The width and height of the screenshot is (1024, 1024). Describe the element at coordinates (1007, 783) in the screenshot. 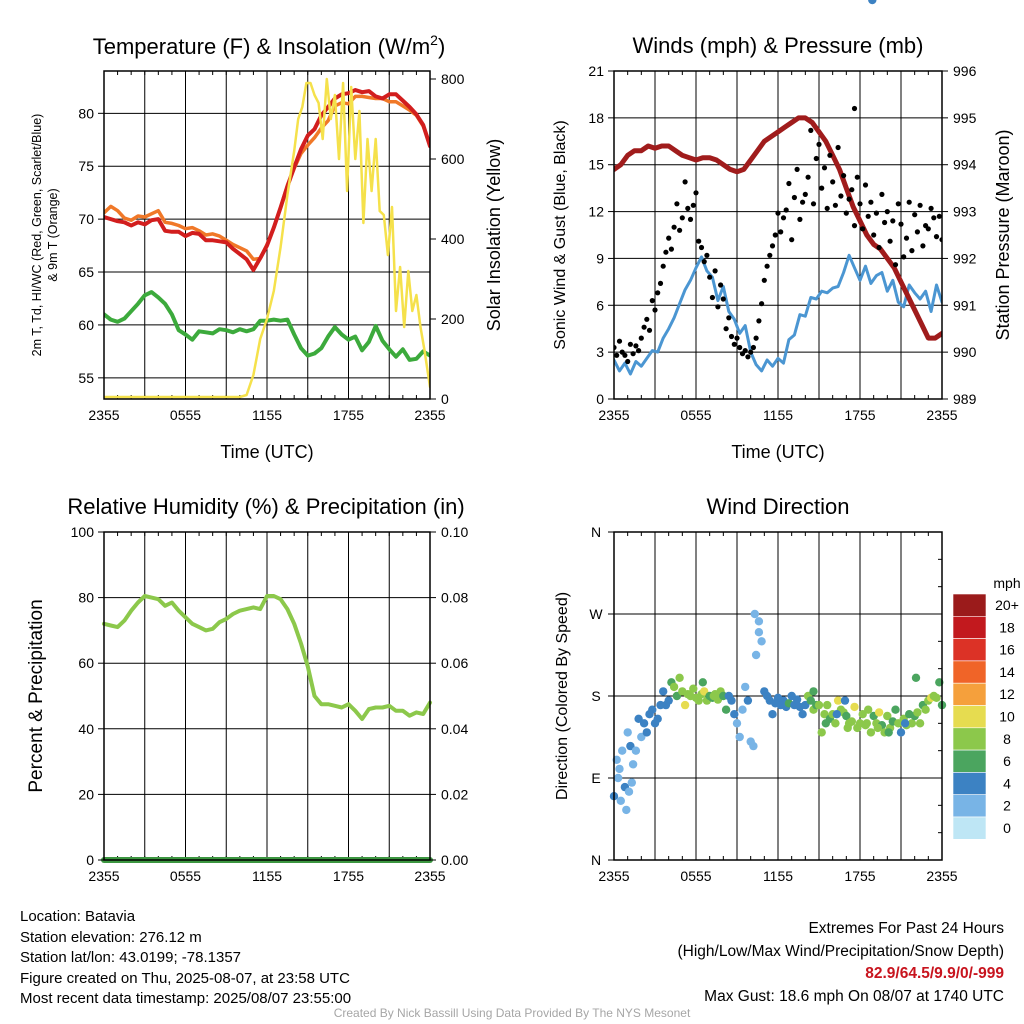

I see `legend-label: 4` at that location.